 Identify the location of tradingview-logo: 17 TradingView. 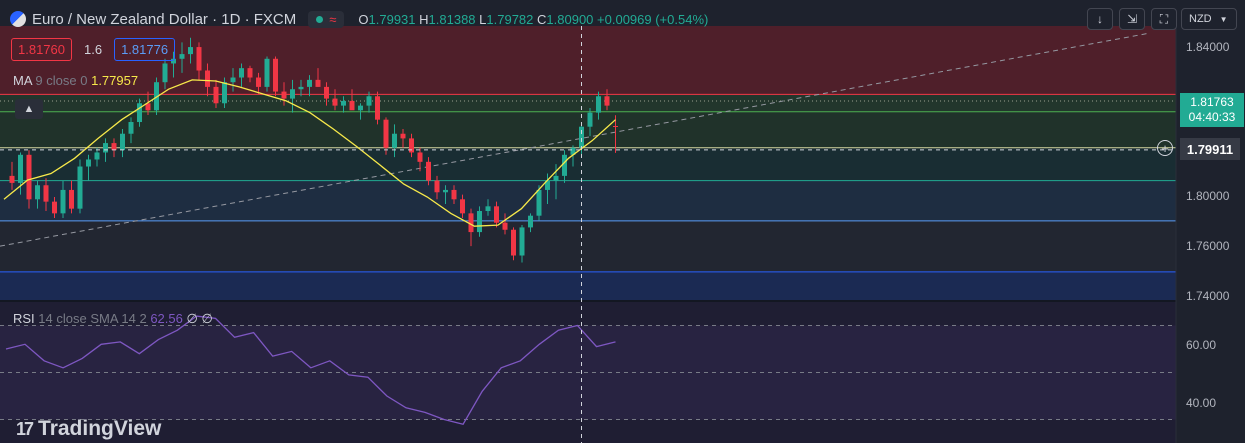
(88, 429).